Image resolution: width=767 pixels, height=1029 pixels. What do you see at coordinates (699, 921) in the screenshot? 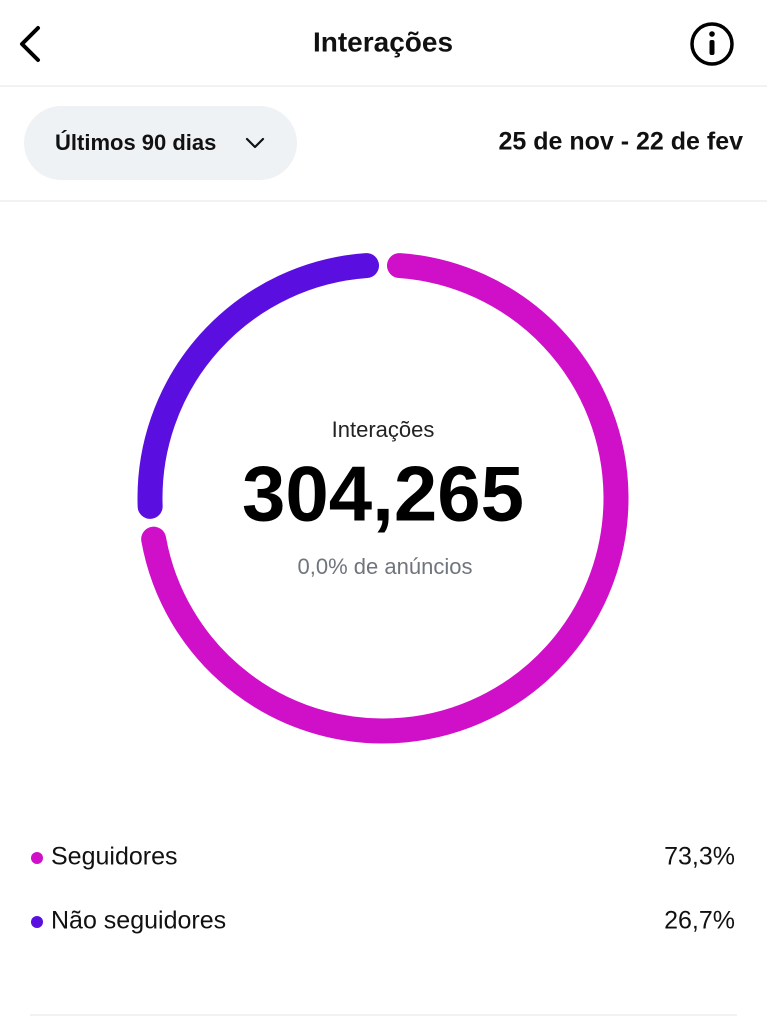
I see `legend-value: 26,7%` at bounding box center [699, 921].